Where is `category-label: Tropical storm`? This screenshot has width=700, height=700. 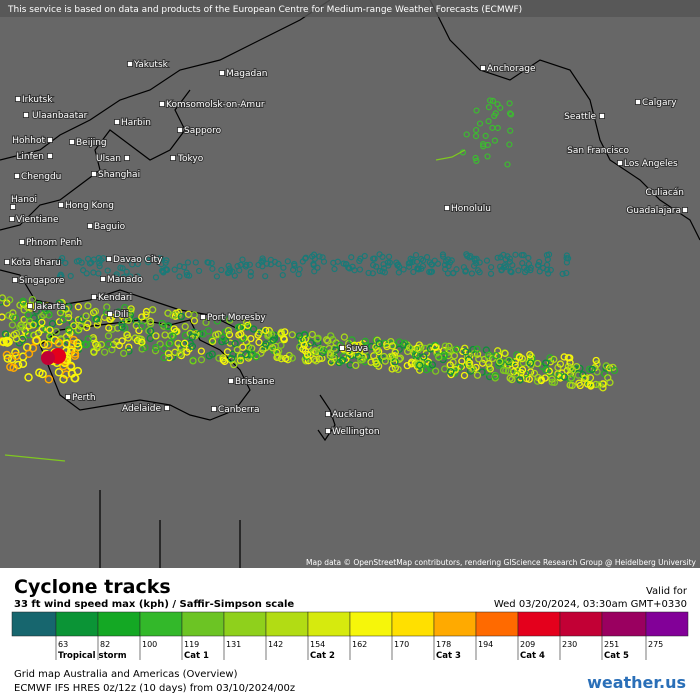 category-label: Tropical storm is located at coordinates (92, 656).